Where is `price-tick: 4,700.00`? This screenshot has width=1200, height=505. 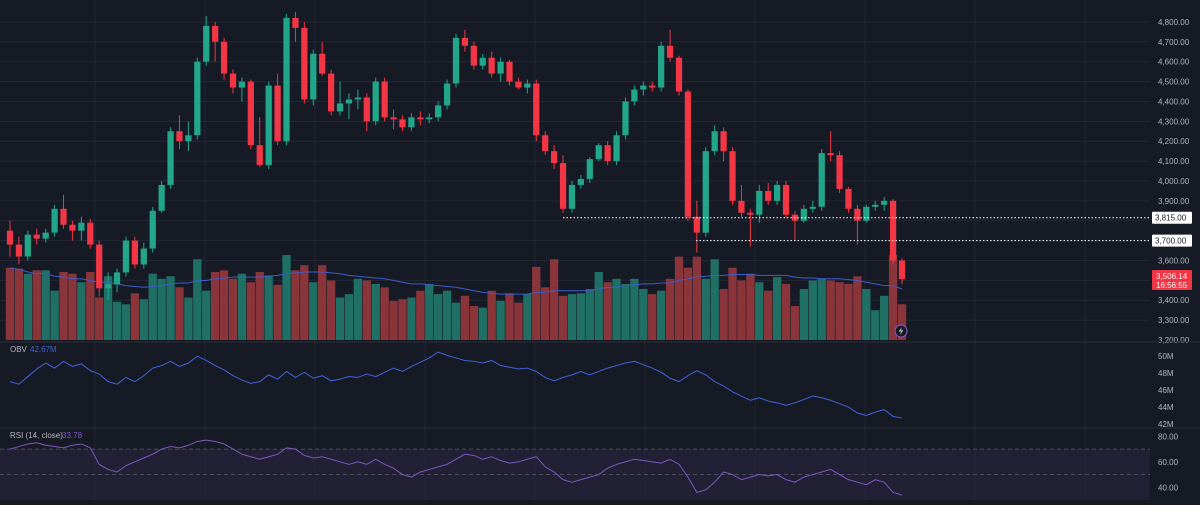 price-tick: 4,700.00 is located at coordinates (1174, 42).